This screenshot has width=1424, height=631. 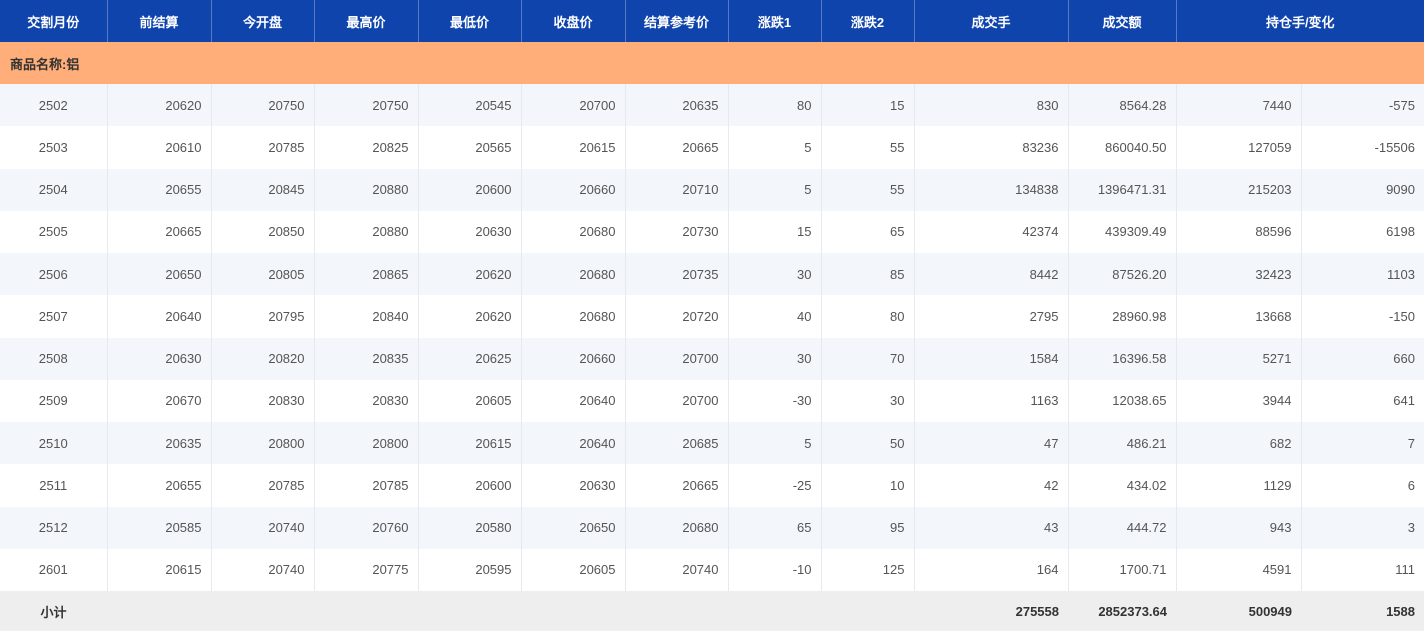 I want to click on table-cell: 40, so click(x=775, y=316).